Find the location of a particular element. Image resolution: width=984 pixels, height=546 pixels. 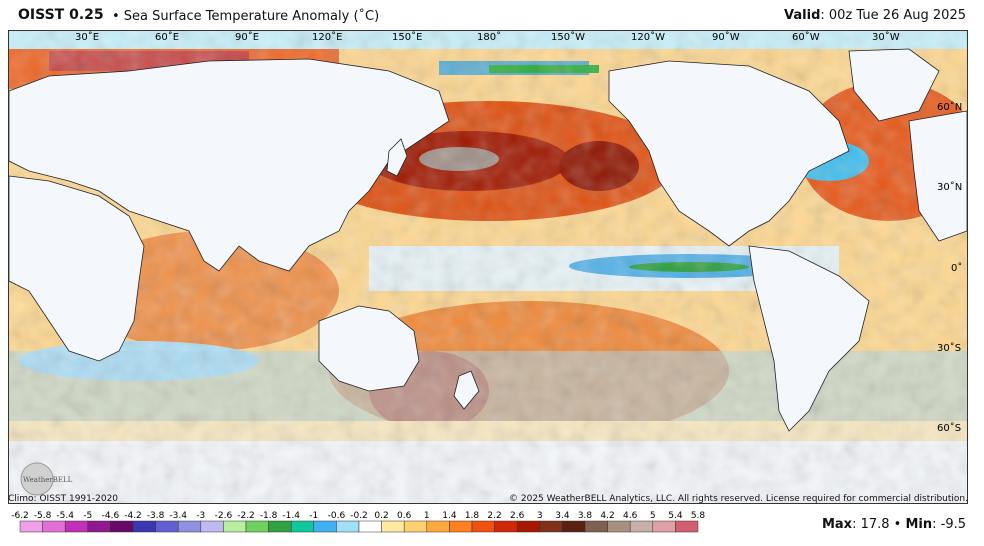

europe-africa-east-land is located at coordinates (937, 176).